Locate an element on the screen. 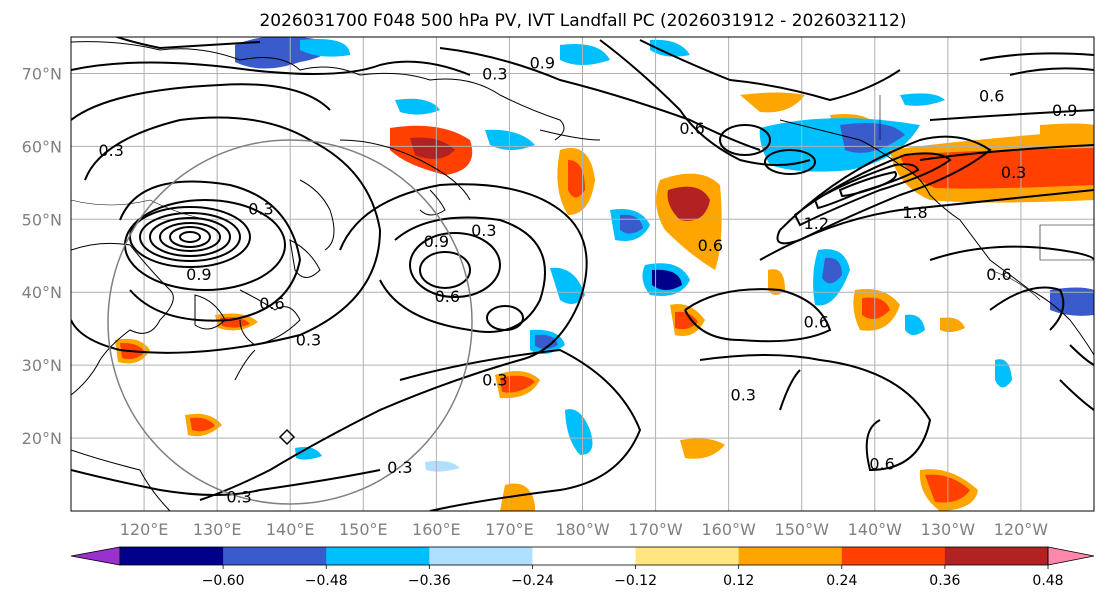 This screenshot has width=1105, height=604. x-tick-label: 180°W is located at coordinates (582, 529).